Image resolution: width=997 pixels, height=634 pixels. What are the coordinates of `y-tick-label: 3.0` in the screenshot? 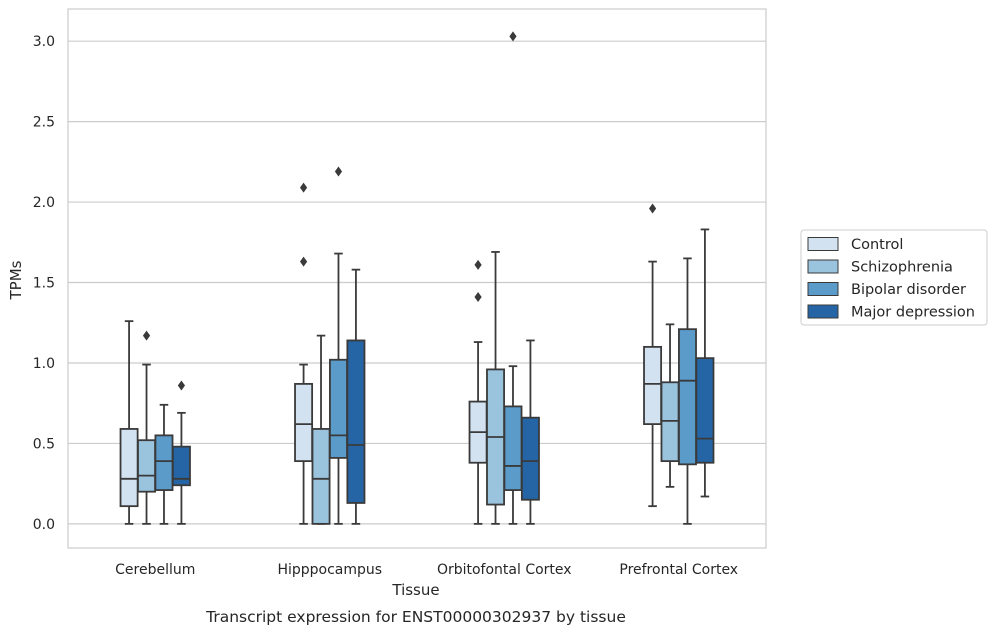 It's located at (44, 42).